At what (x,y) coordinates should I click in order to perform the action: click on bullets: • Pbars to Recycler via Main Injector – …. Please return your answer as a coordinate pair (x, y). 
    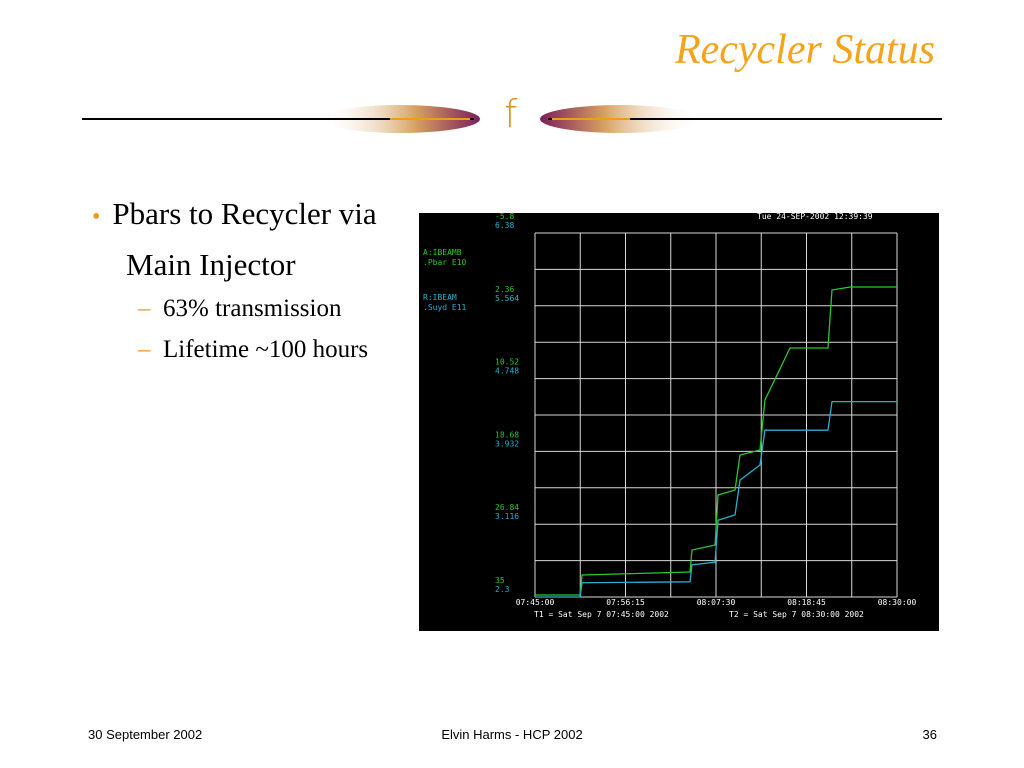
    Looking at the image, I should click on (237, 280).